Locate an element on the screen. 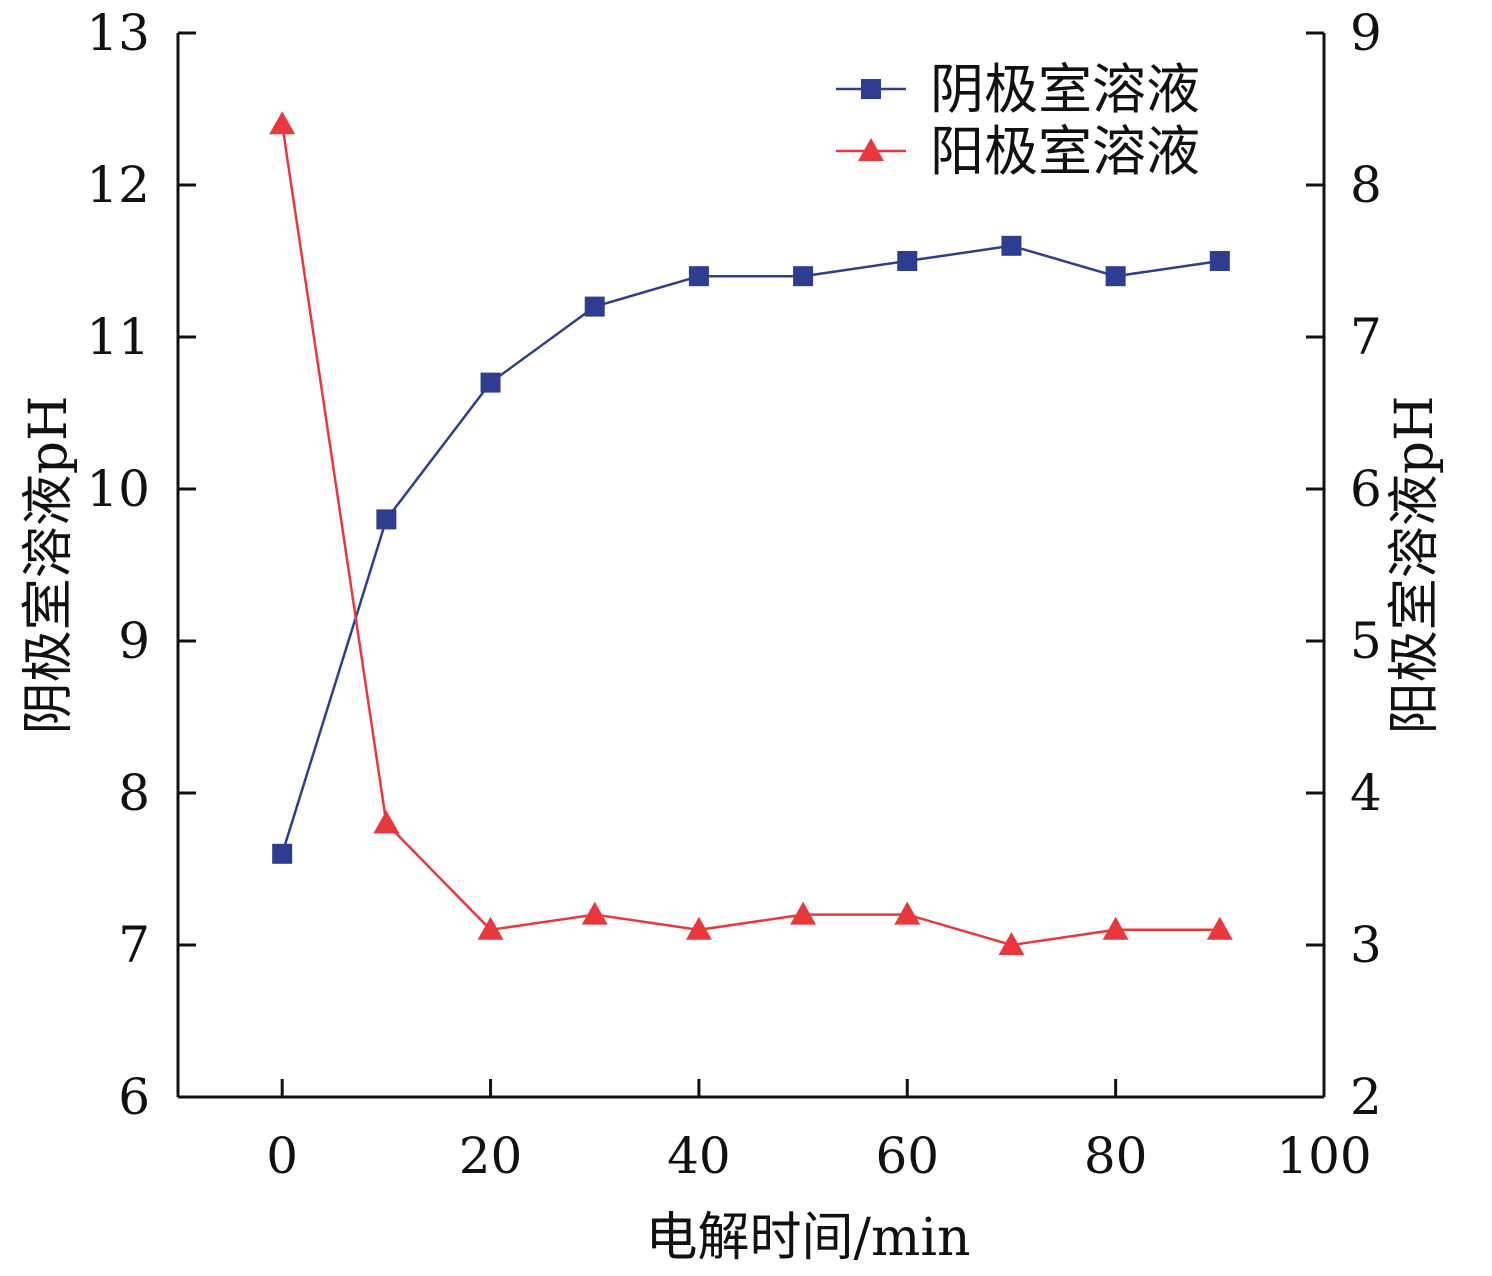 This screenshot has width=1492, height=1276. right-y-tick-label: 9 is located at coordinates (1366, 33).